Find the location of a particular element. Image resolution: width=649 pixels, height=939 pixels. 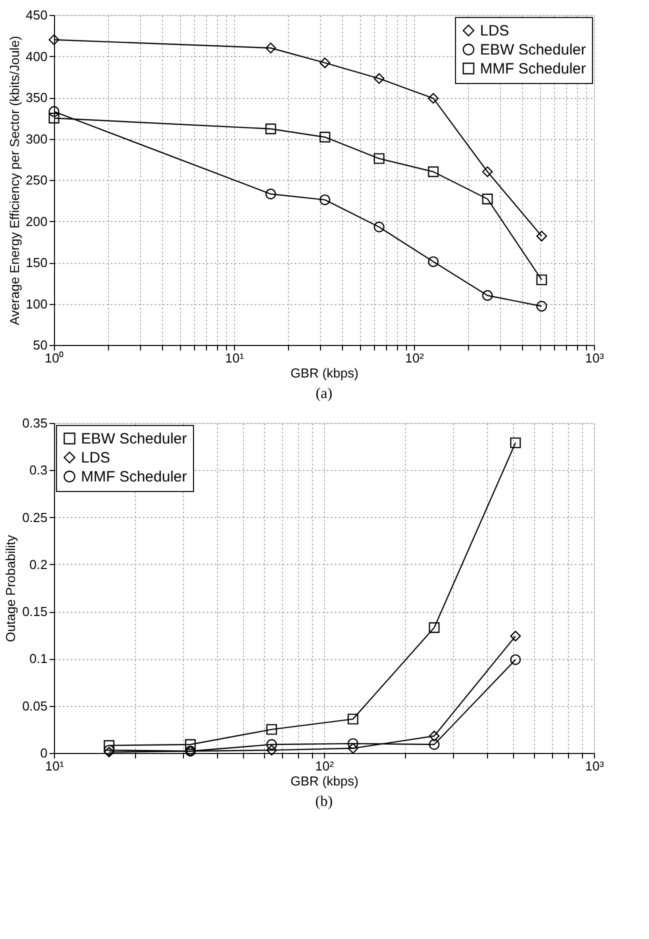

text: (a) is located at coordinates (324, 394).